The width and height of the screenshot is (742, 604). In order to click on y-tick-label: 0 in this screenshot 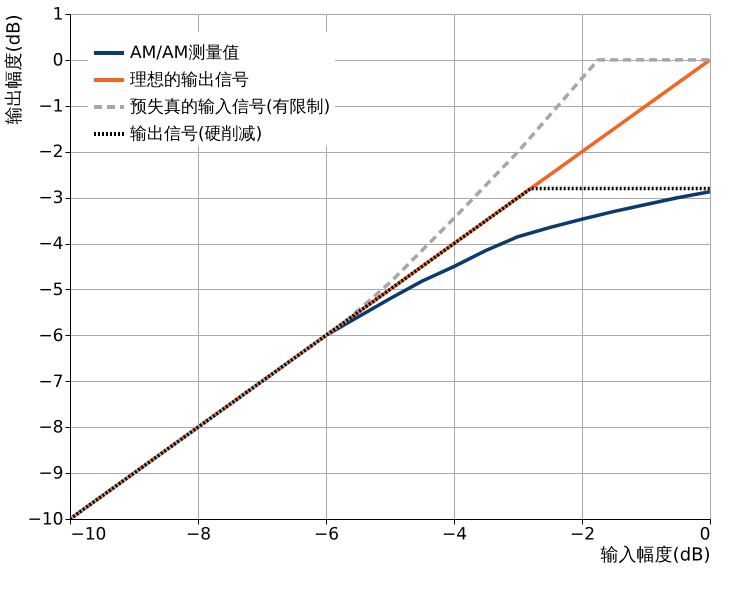, I will do `click(58, 60)`.